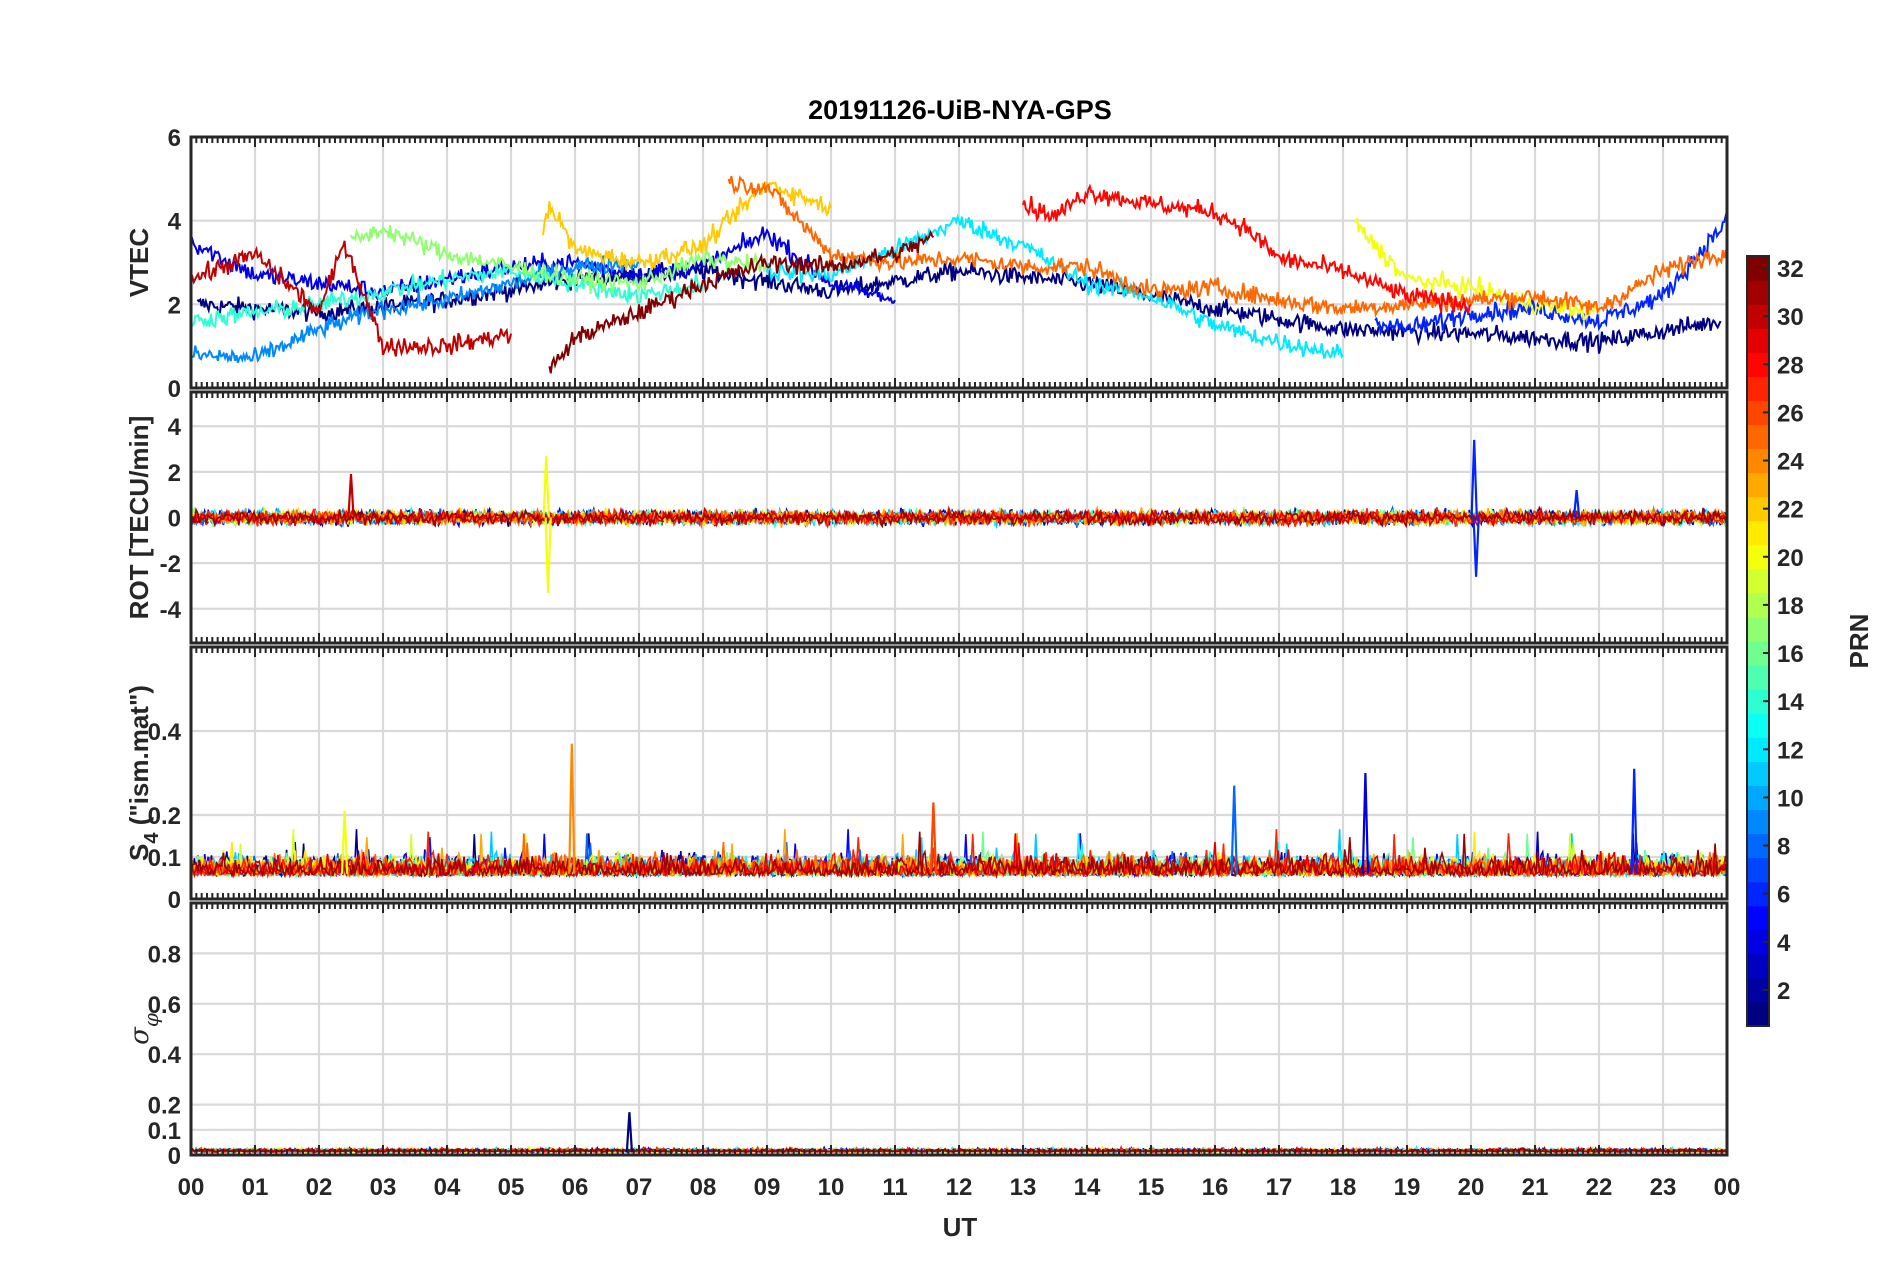 The width and height of the screenshot is (1902, 1272). I want to click on colorbar-tick-label: 12, so click(1790, 750).